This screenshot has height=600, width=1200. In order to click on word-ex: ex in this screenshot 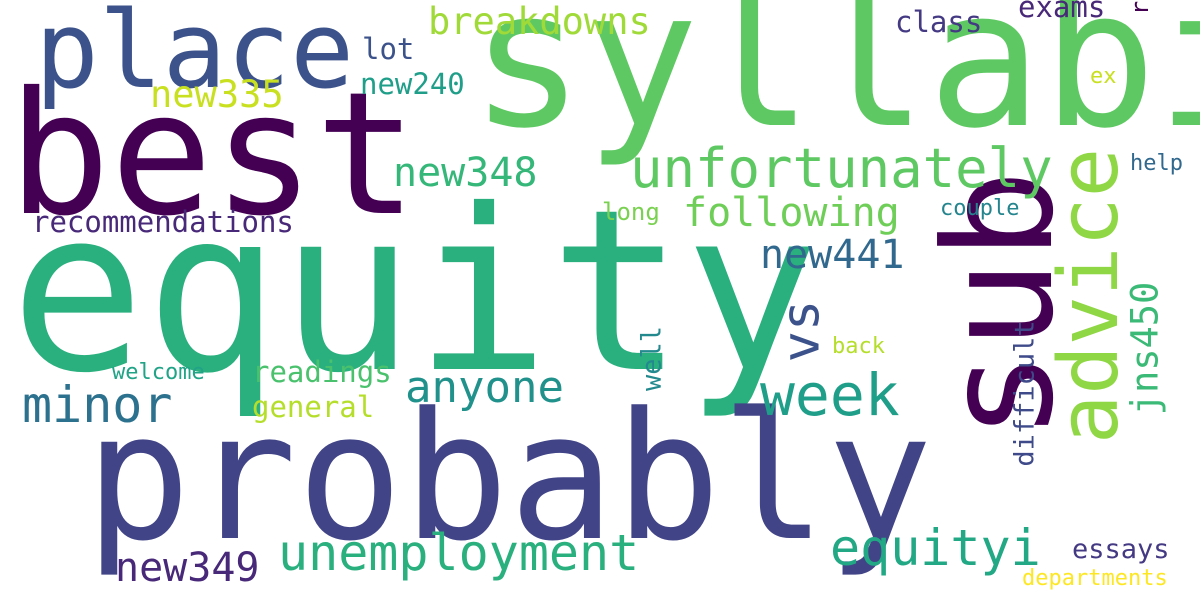, I will do `click(1103, 76)`.